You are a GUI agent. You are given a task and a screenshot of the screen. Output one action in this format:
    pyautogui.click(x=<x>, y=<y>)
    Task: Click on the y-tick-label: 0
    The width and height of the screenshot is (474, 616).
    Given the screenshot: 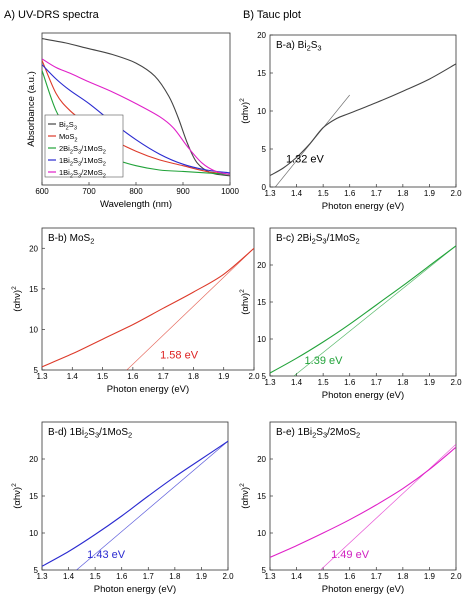 What is the action you would take?
    pyautogui.click(x=264, y=187)
    